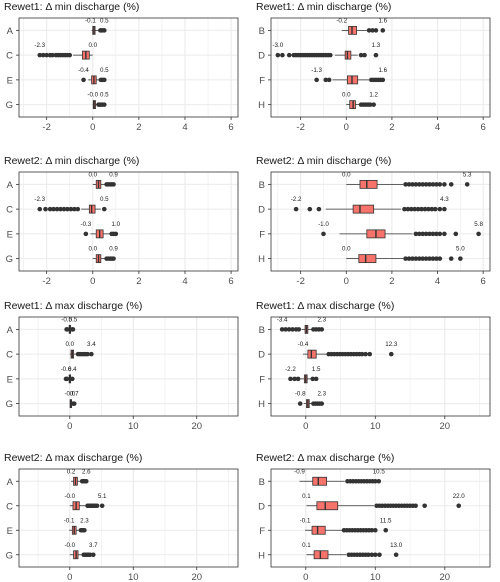 The height and width of the screenshot is (582, 500). I want to click on panel-title: Rewet1: Δ max discharge (%), so click(325, 306).